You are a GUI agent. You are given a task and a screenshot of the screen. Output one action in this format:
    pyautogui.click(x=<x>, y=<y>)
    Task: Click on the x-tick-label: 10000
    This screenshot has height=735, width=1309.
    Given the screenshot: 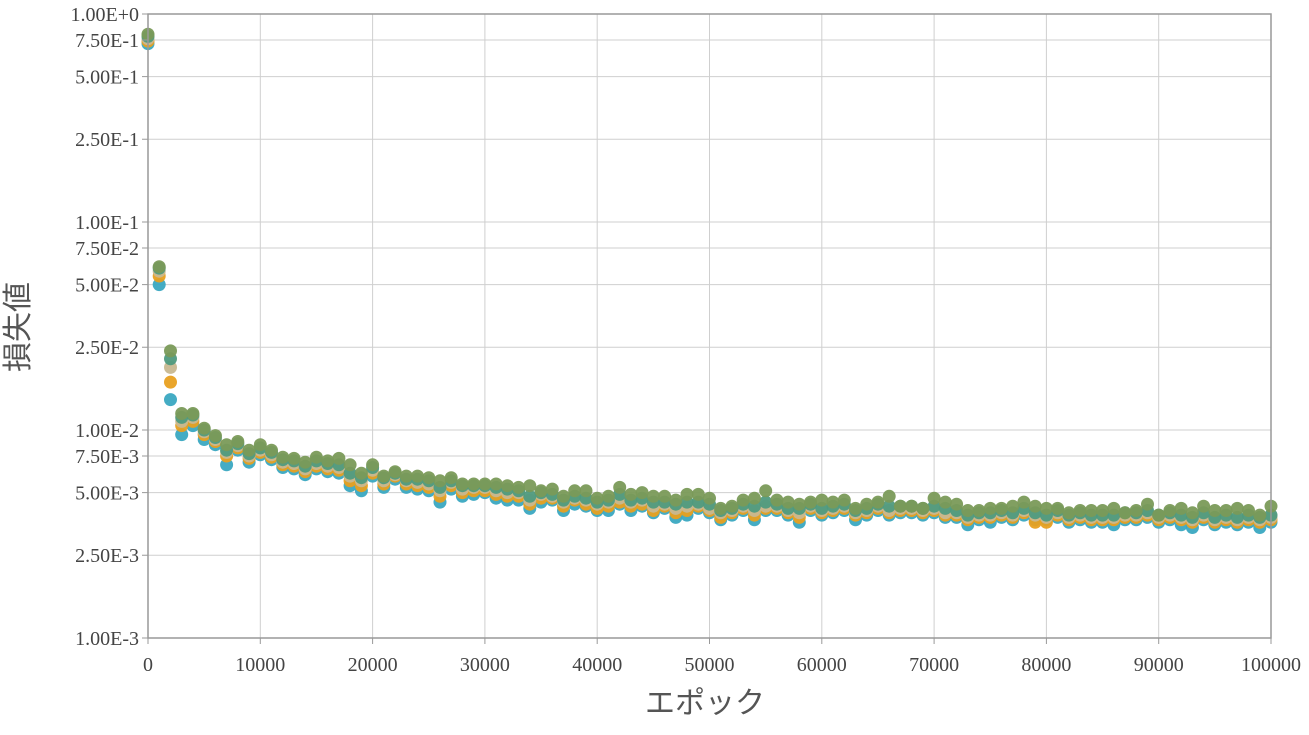 What is the action you would take?
    pyautogui.click(x=260, y=665)
    